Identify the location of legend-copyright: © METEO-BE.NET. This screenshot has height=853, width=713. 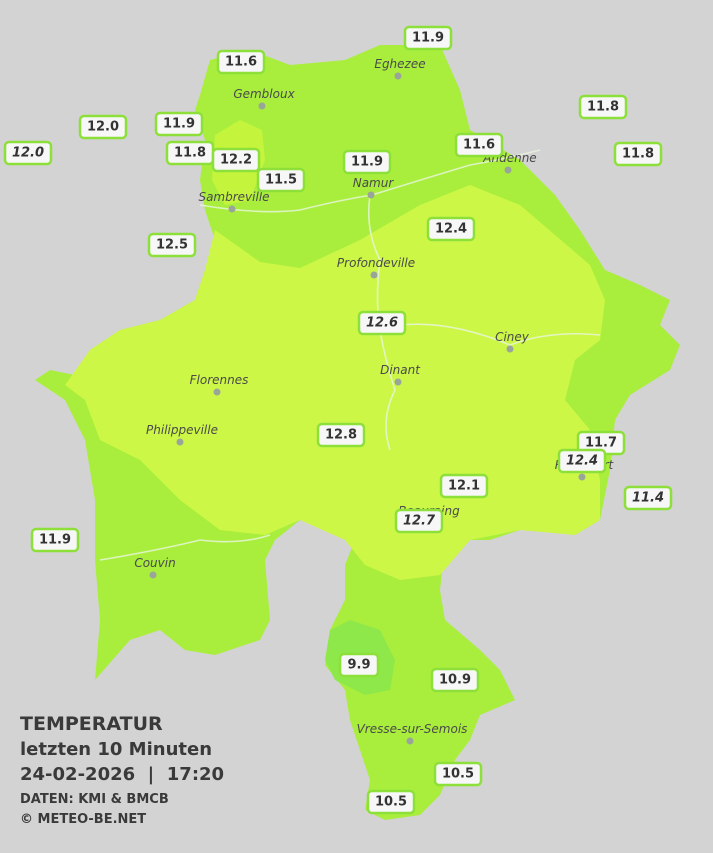
(83, 819).